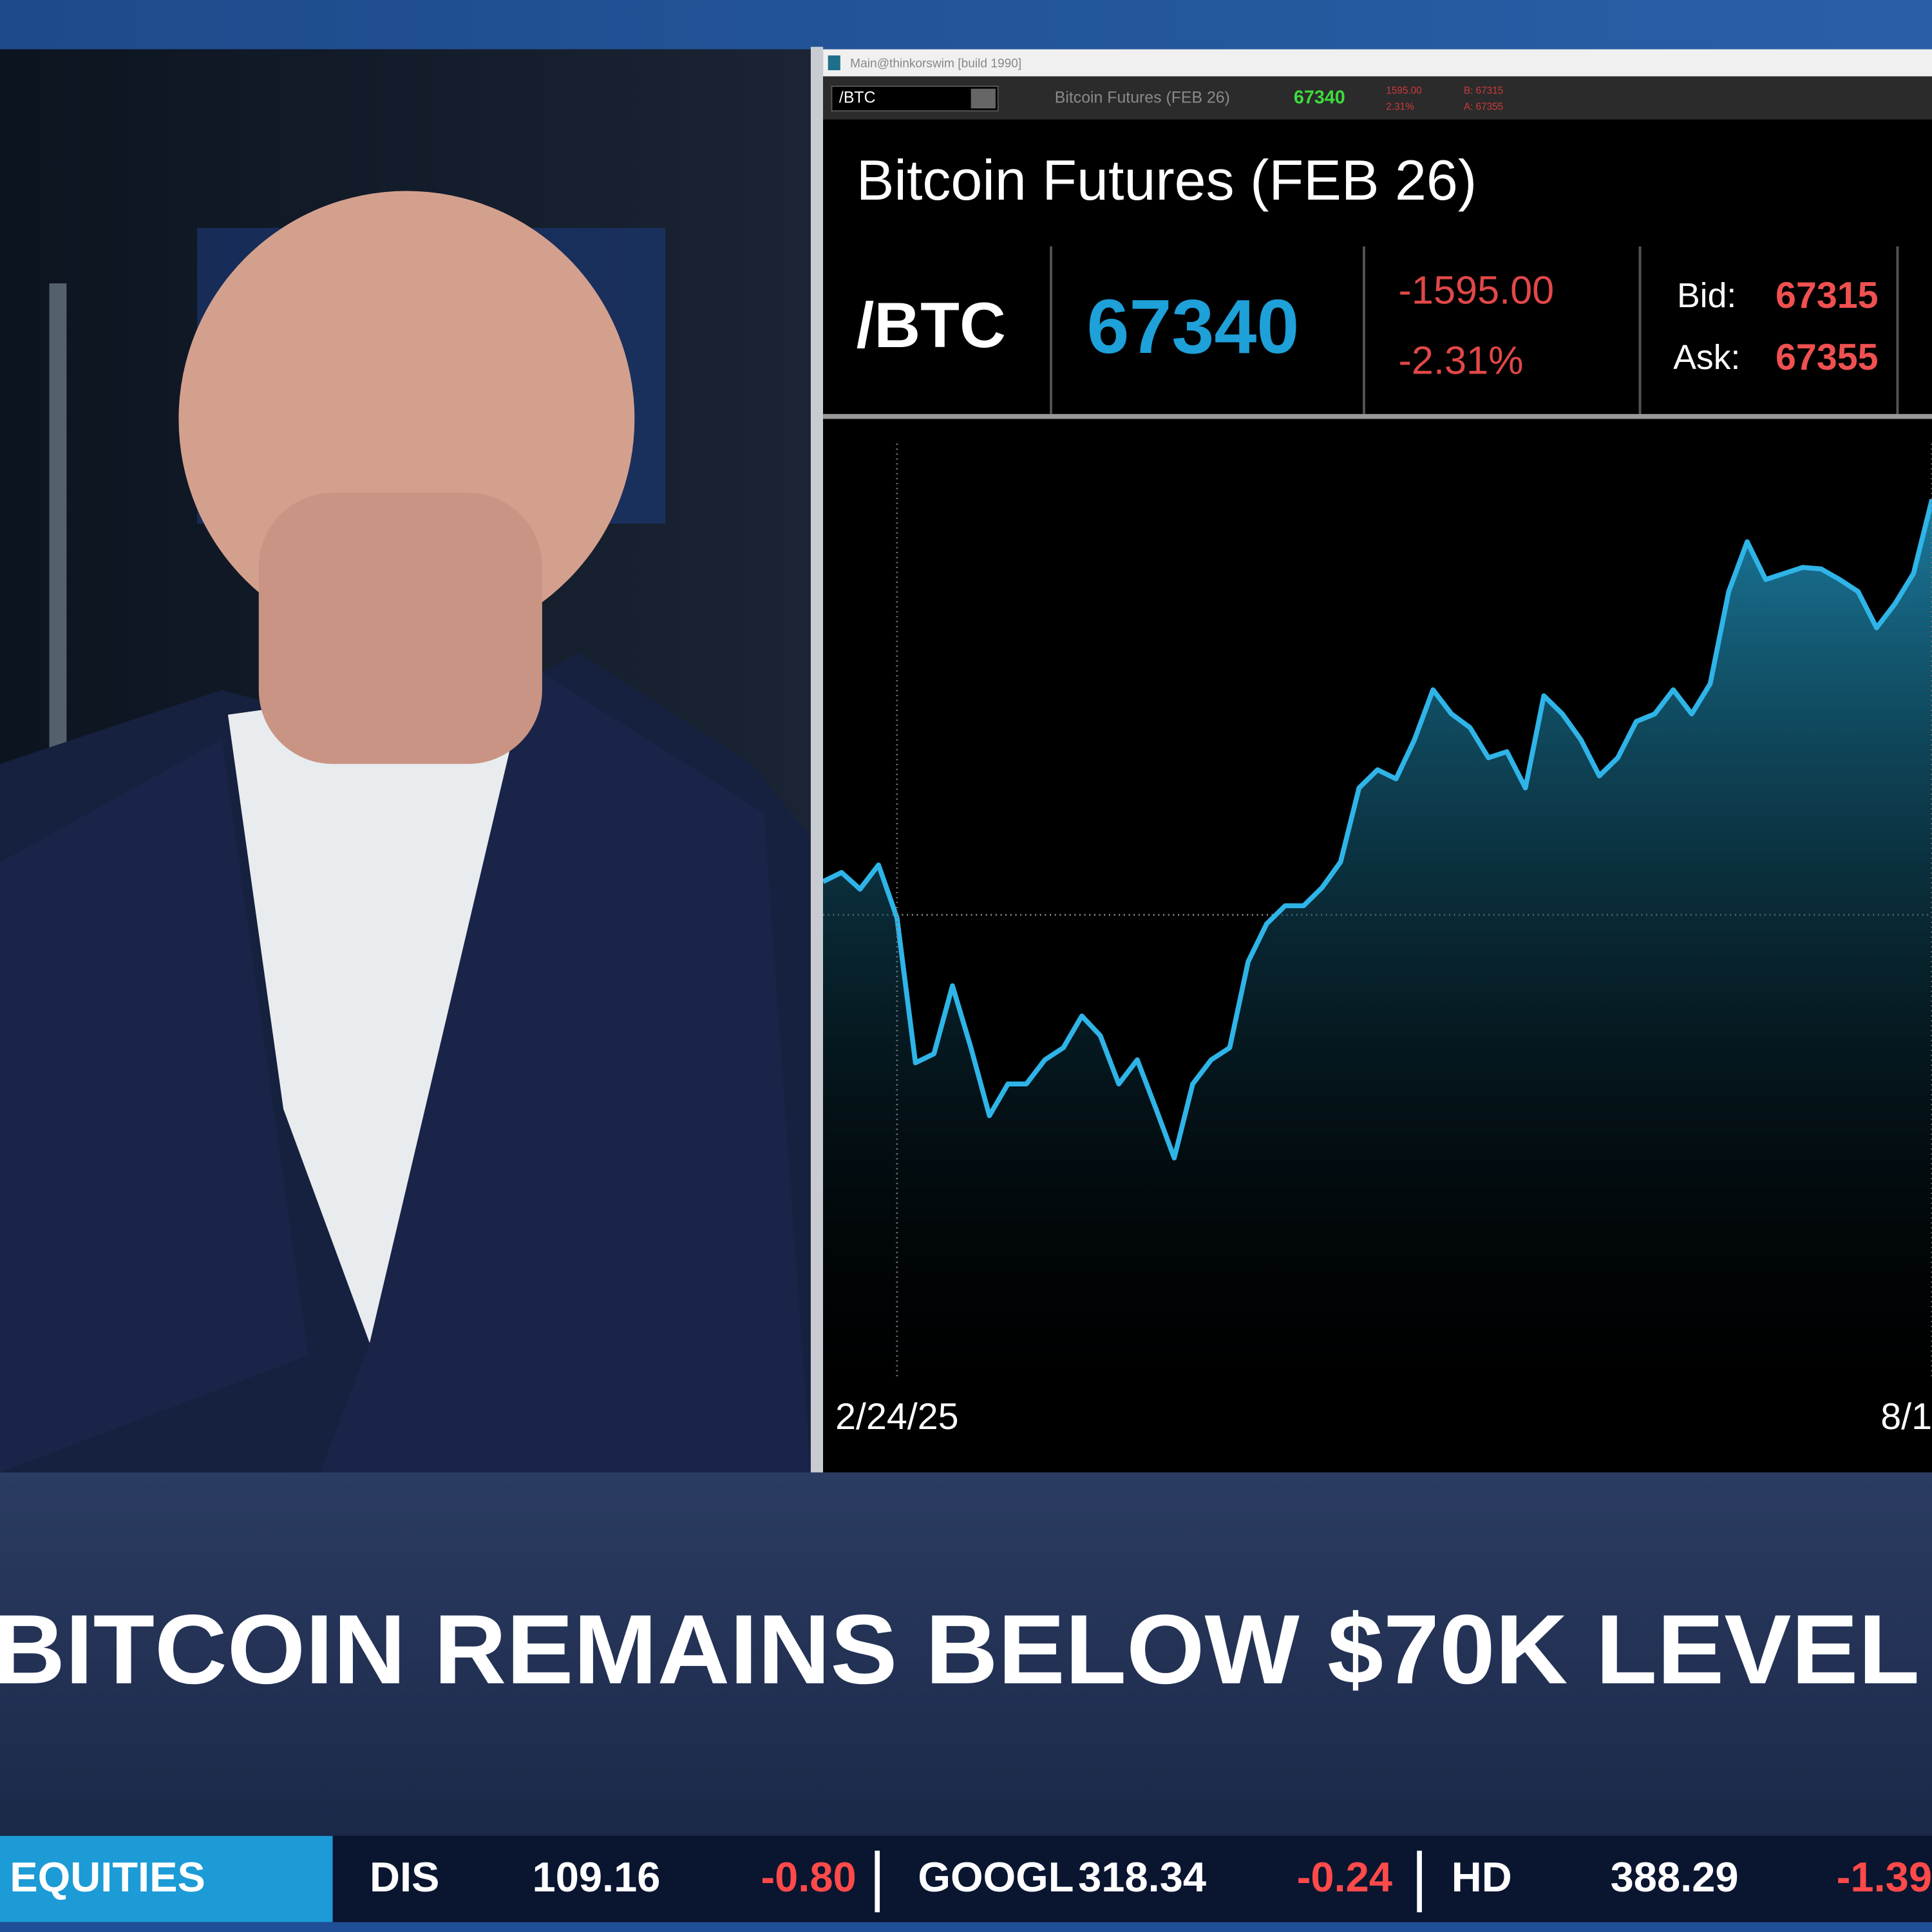 The height and width of the screenshot is (1932, 1932). What do you see at coordinates (932, 326) in the screenshot?
I see `quote-symbol: /BTC` at bounding box center [932, 326].